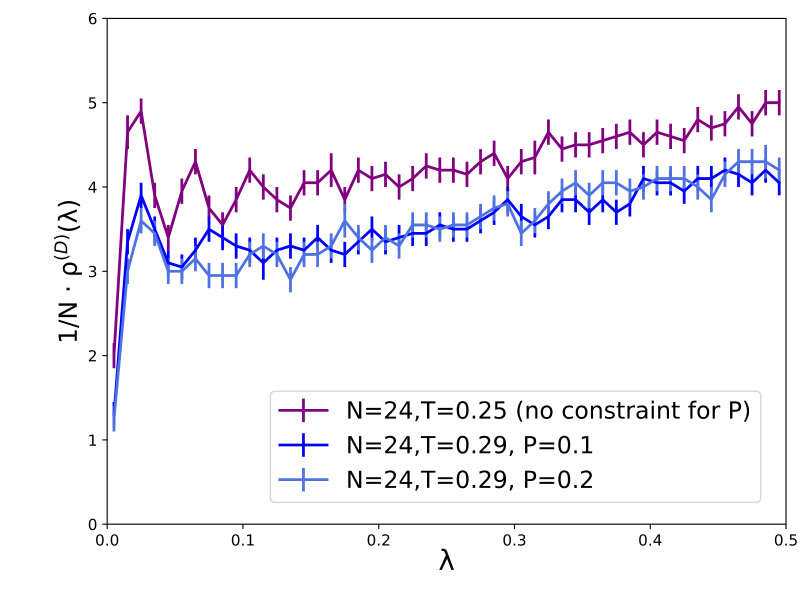 Image resolution: width=812 pixels, height=593 pixels. What do you see at coordinates (650, 540) in the screenshot?
I see `x-tick-label: 0.4` at bounding box center [650, 540].